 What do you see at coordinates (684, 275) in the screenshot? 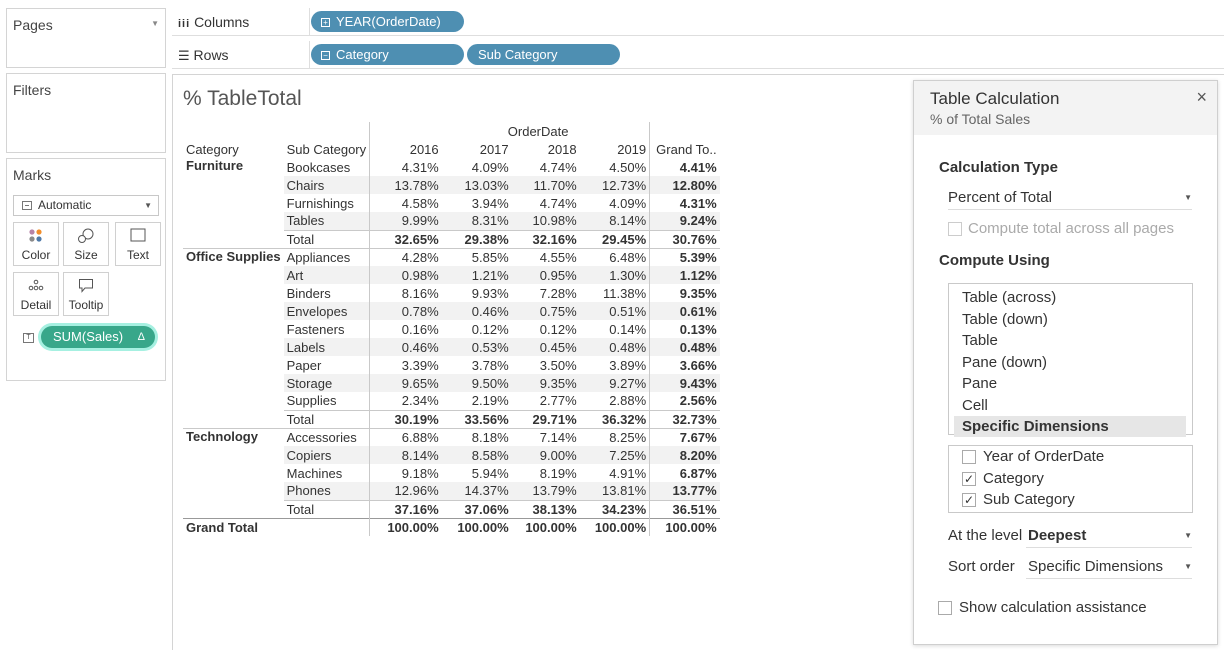
I see `value-cell: 1.12%` at bounding box center [684, 275].